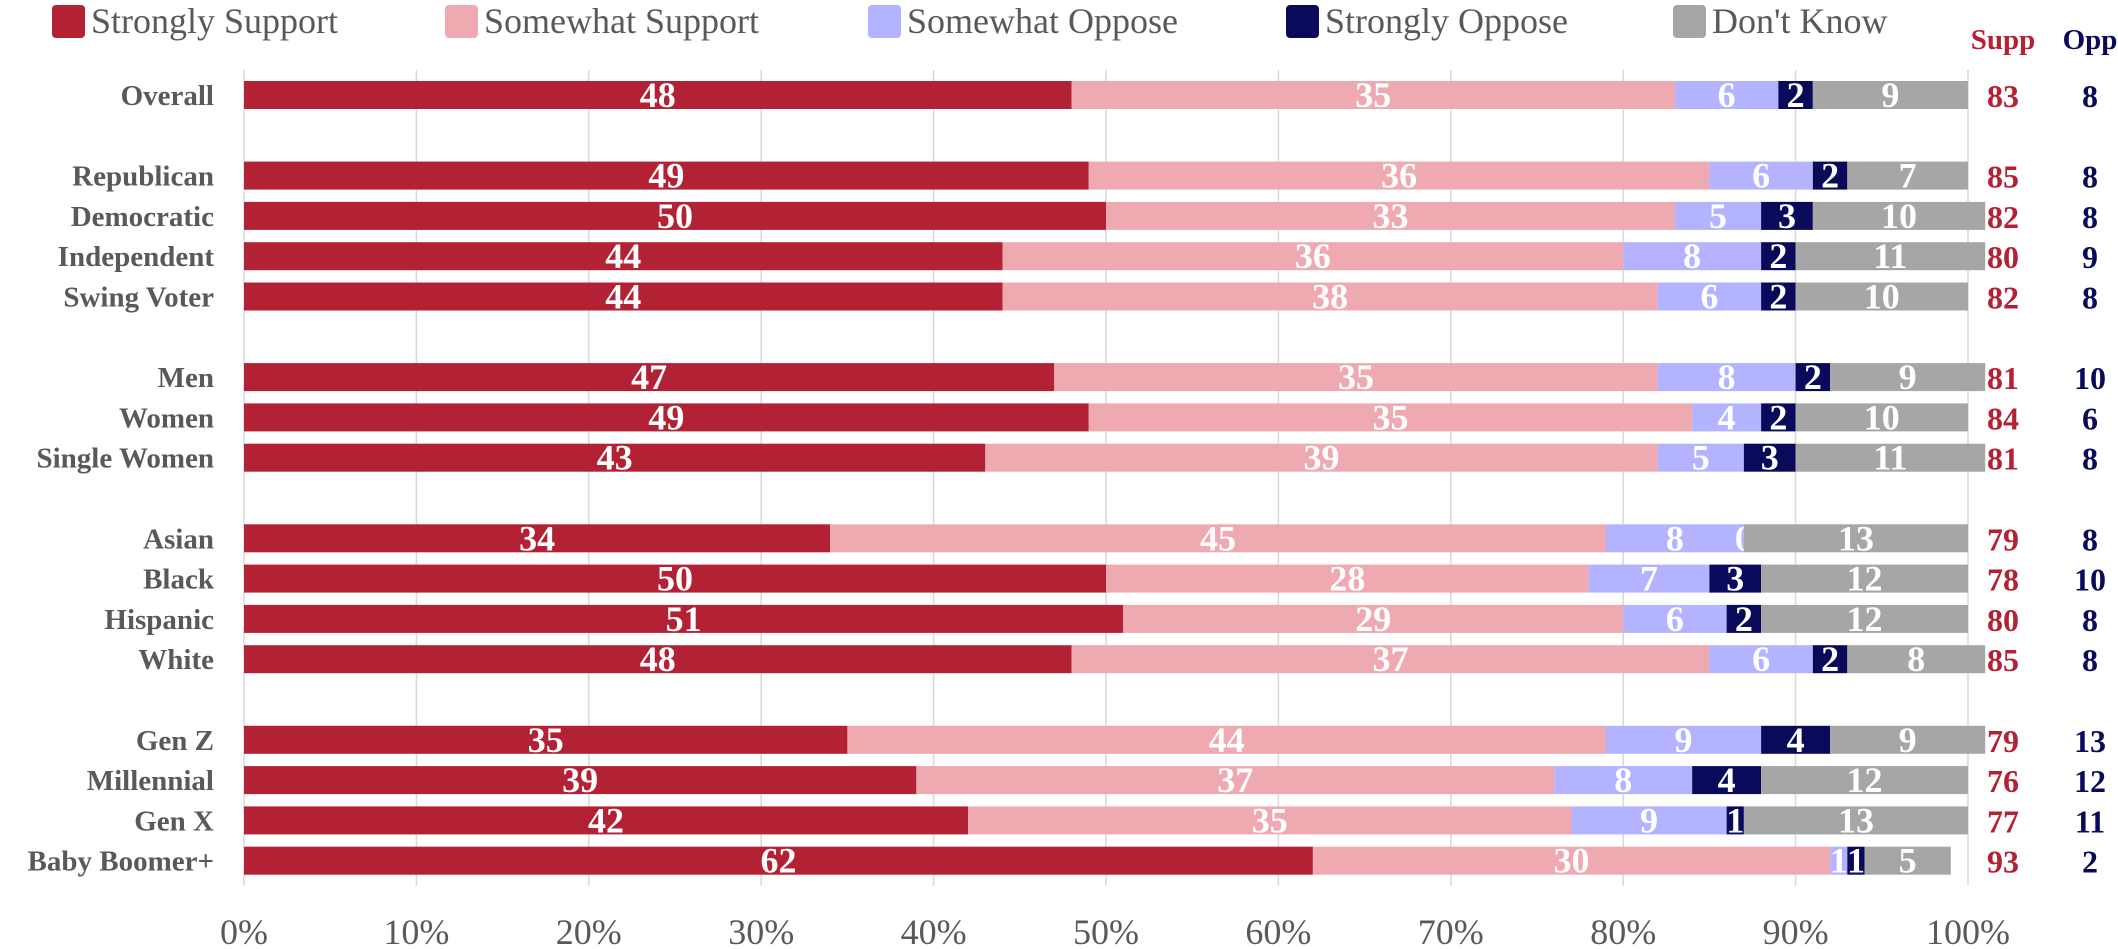  Describe the element at coordinates (1882, 297) in the screenshot. I see `data-label: 10` at that location.